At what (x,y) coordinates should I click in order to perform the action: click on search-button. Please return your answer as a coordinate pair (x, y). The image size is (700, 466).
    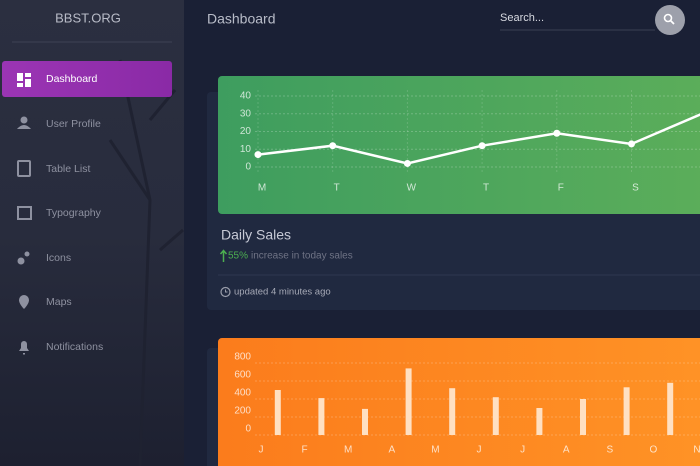
    Looking at the image, I should click on (670, 20).